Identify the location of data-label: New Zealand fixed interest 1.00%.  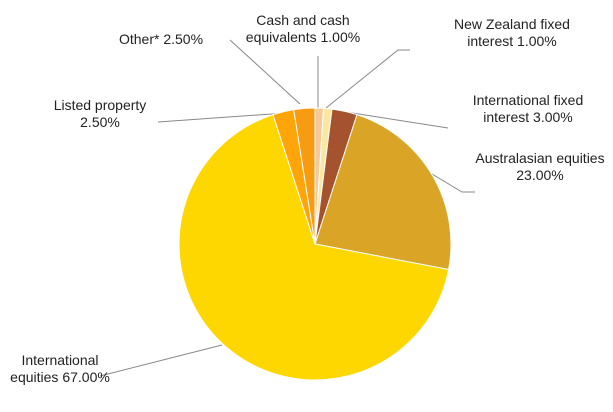
(512, 33).